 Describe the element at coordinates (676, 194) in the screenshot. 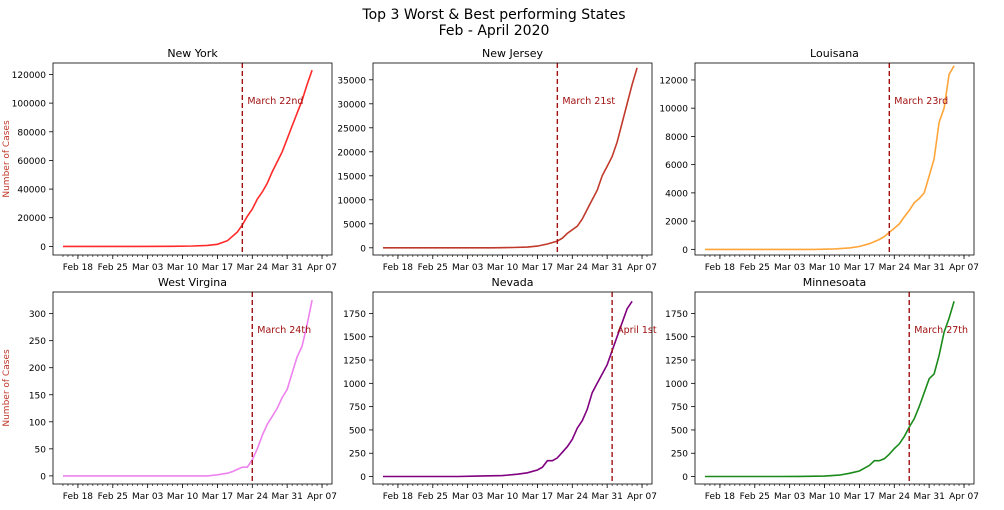

I see `y-tick-label: 4000` at that location.